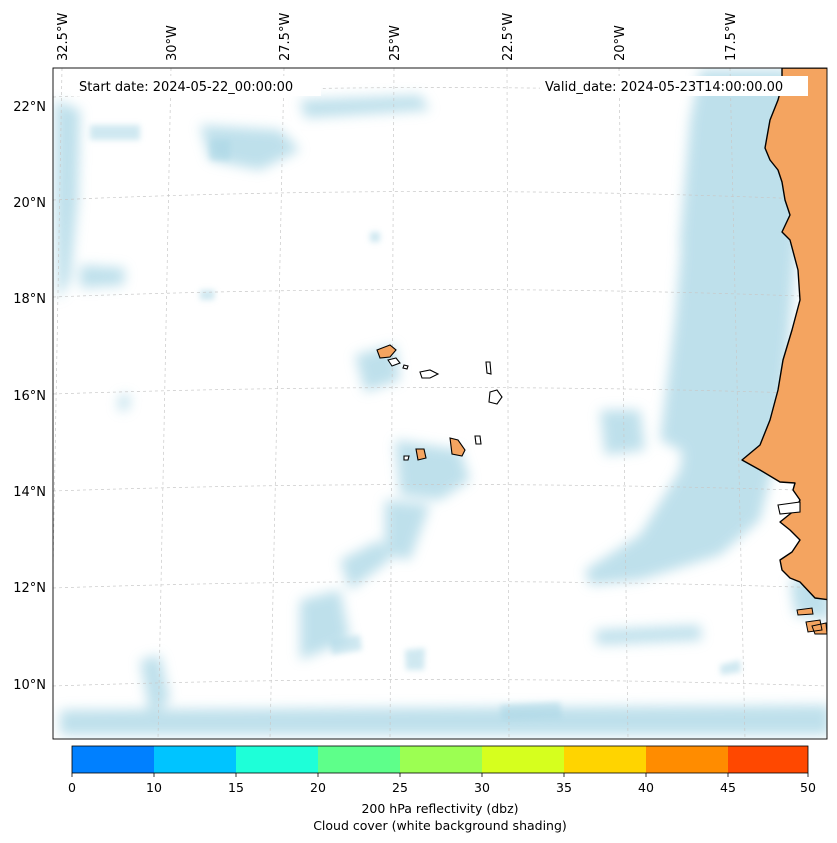  I want to click on lat-label-20n: 20°N, so click(29, 203).